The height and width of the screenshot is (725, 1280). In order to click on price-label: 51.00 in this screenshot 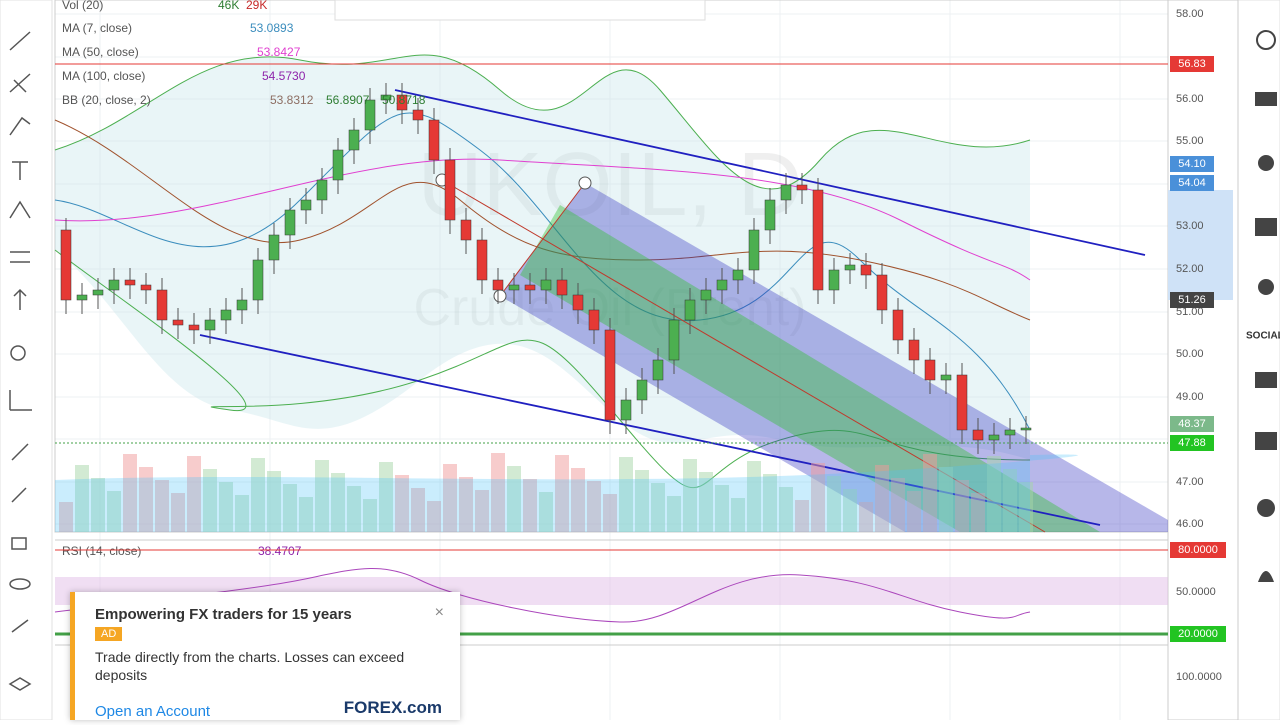, I will do `click(1190, 312)`.